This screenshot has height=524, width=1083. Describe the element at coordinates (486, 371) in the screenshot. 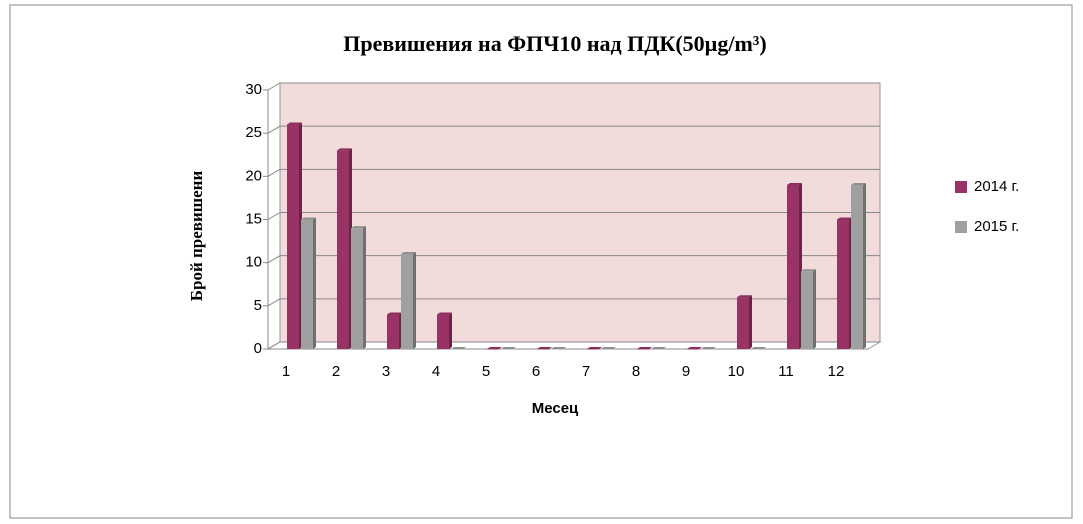

I see `x-tick-label: 5` at that location.